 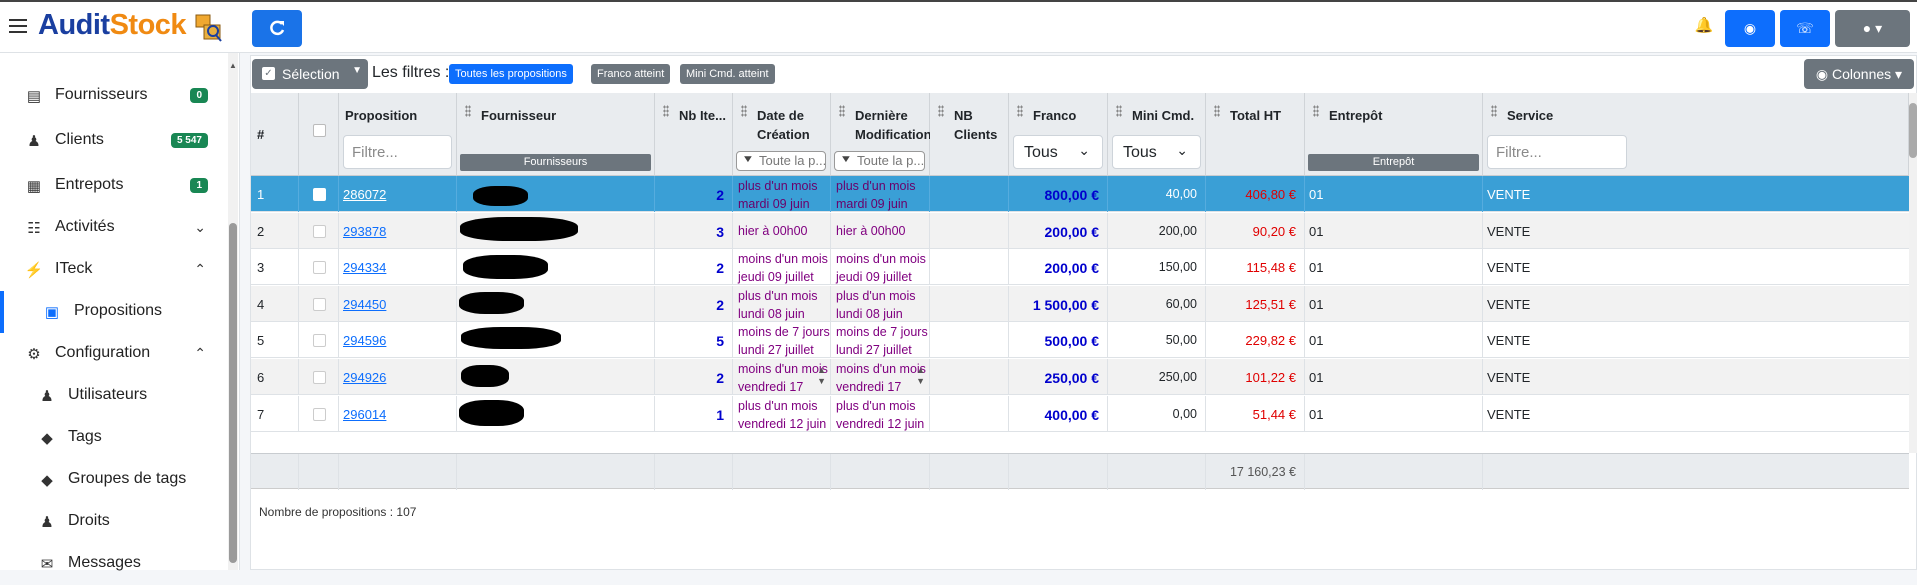 What do you see at coordinates (34, 228) in the screenshot?
I see `sitemap-icon: ☷` at bounding box center [34, 228].